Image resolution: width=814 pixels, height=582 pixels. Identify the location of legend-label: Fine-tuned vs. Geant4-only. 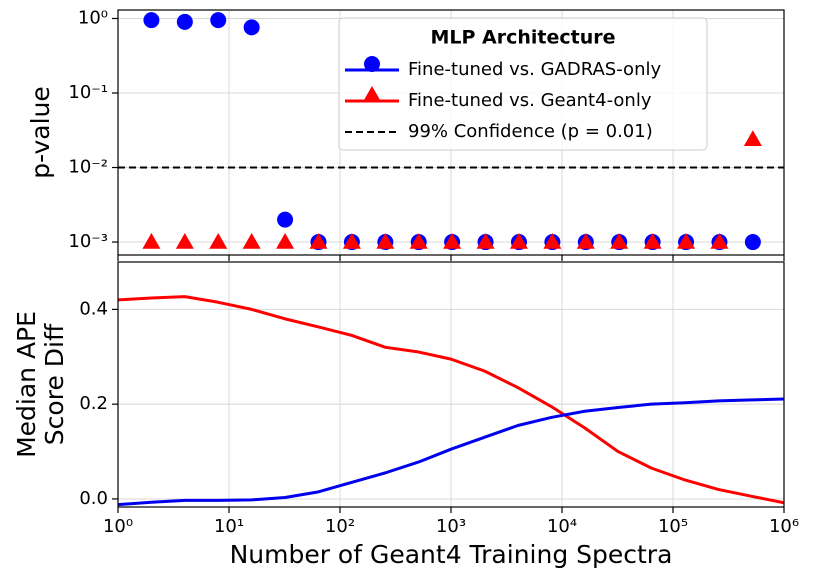
(530, 100).